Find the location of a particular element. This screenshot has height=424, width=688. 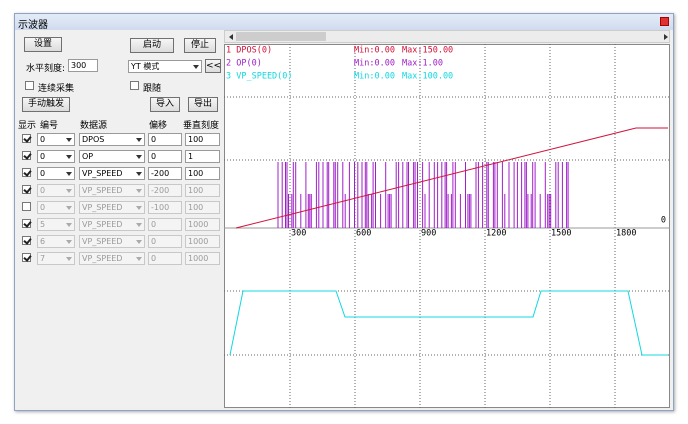

x-label: 1500 is located at coordinates (561, 234).